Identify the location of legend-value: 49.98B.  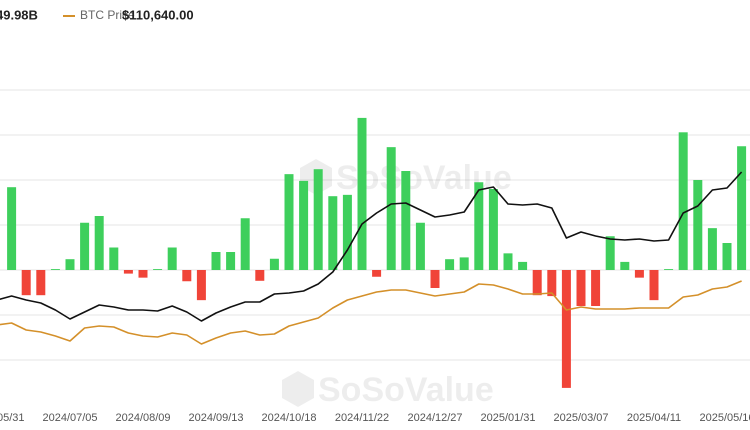
(19, 14).